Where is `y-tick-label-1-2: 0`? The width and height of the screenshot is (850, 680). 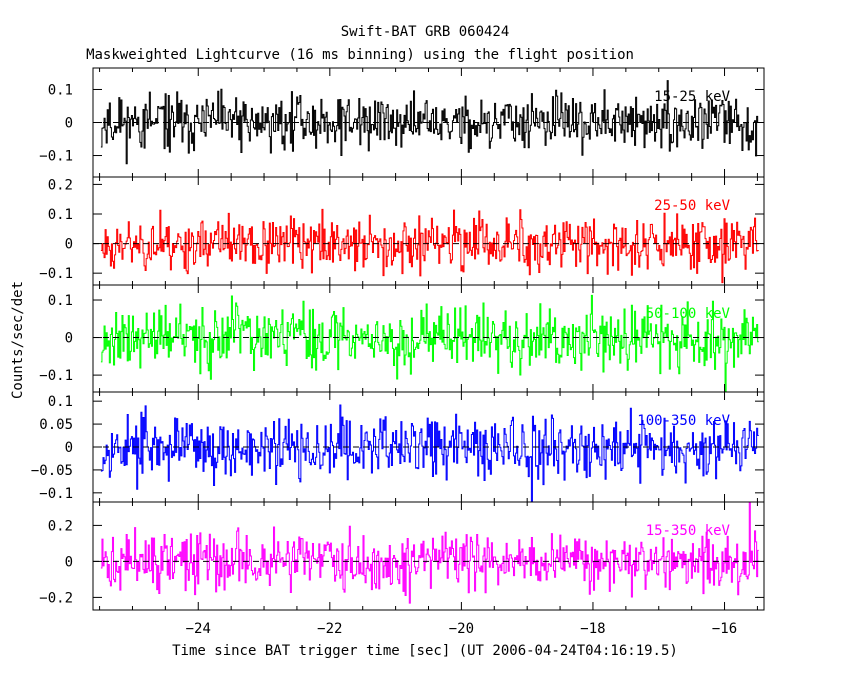
y-tick-label-1-2: 0 is located at coordinates (69, 245).